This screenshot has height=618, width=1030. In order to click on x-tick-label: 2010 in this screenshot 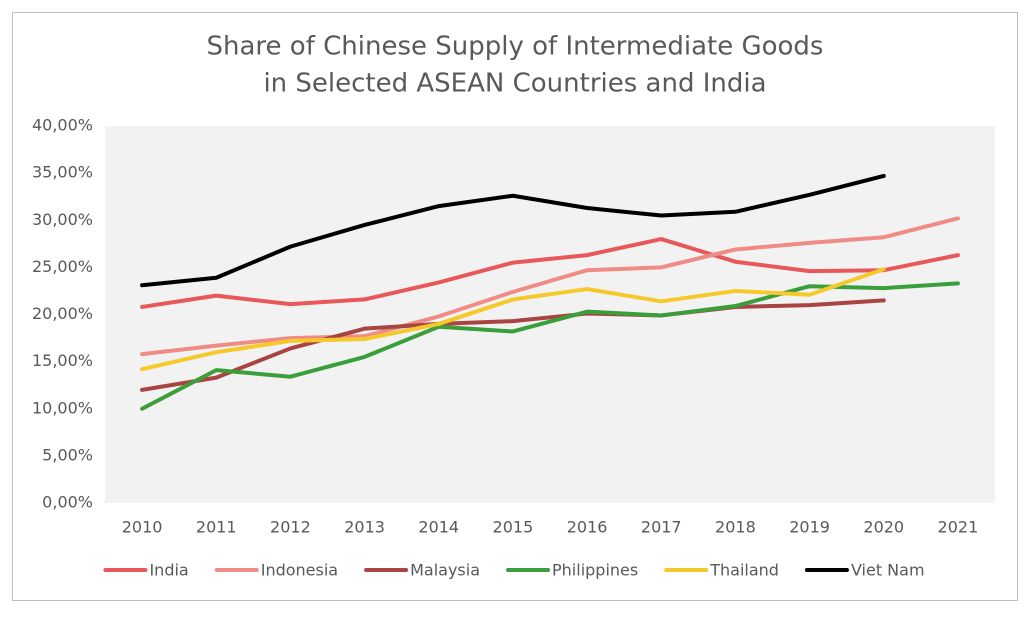, I will do `click(142, 527)`.